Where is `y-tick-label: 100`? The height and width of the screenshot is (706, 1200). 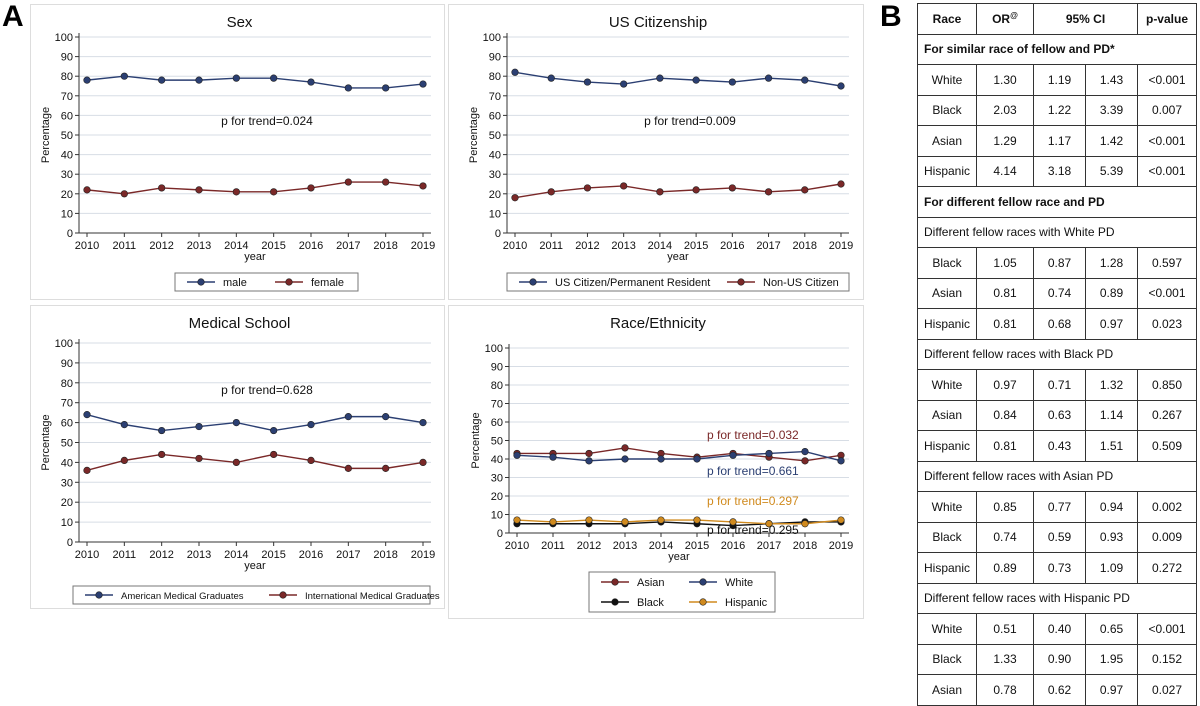 y-tick-label: 100 is located at coordinates (64, 38).